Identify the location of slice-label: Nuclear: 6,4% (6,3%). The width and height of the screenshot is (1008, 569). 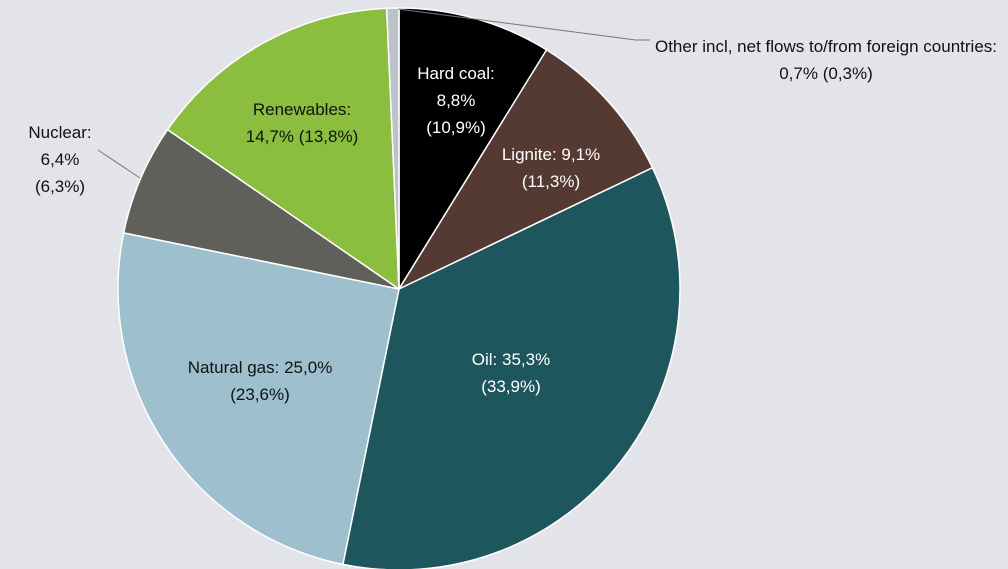
(59, 159).